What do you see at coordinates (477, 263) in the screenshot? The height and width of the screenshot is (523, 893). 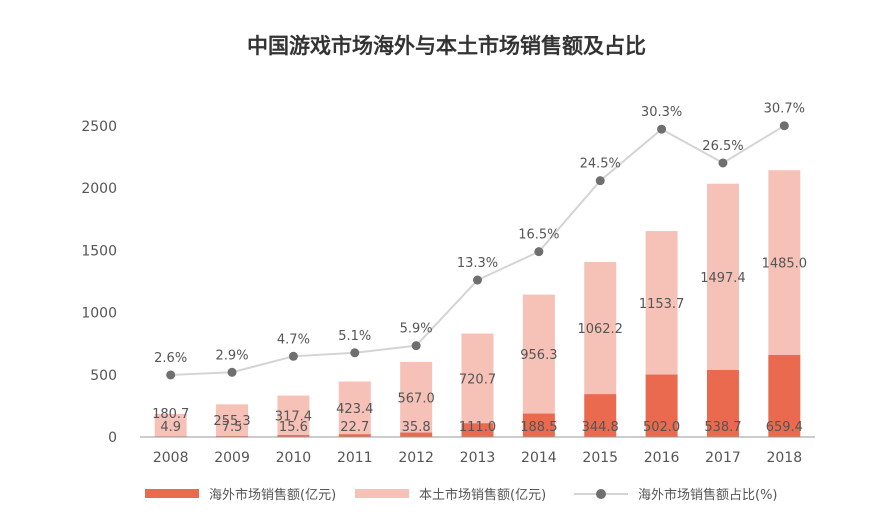 I see `ratio-label: 13.3%` at bounding box center [477, 263].